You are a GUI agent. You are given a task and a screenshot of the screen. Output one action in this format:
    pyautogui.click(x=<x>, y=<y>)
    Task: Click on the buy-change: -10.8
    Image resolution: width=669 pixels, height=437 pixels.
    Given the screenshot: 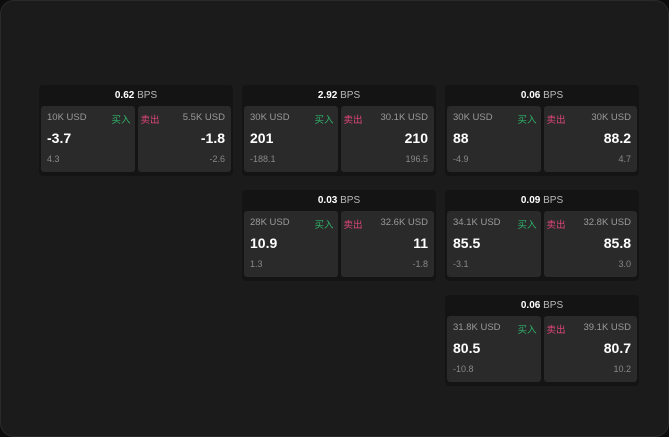 What is the action you would take?
    pyautogui.click(x=463, y=369)
    